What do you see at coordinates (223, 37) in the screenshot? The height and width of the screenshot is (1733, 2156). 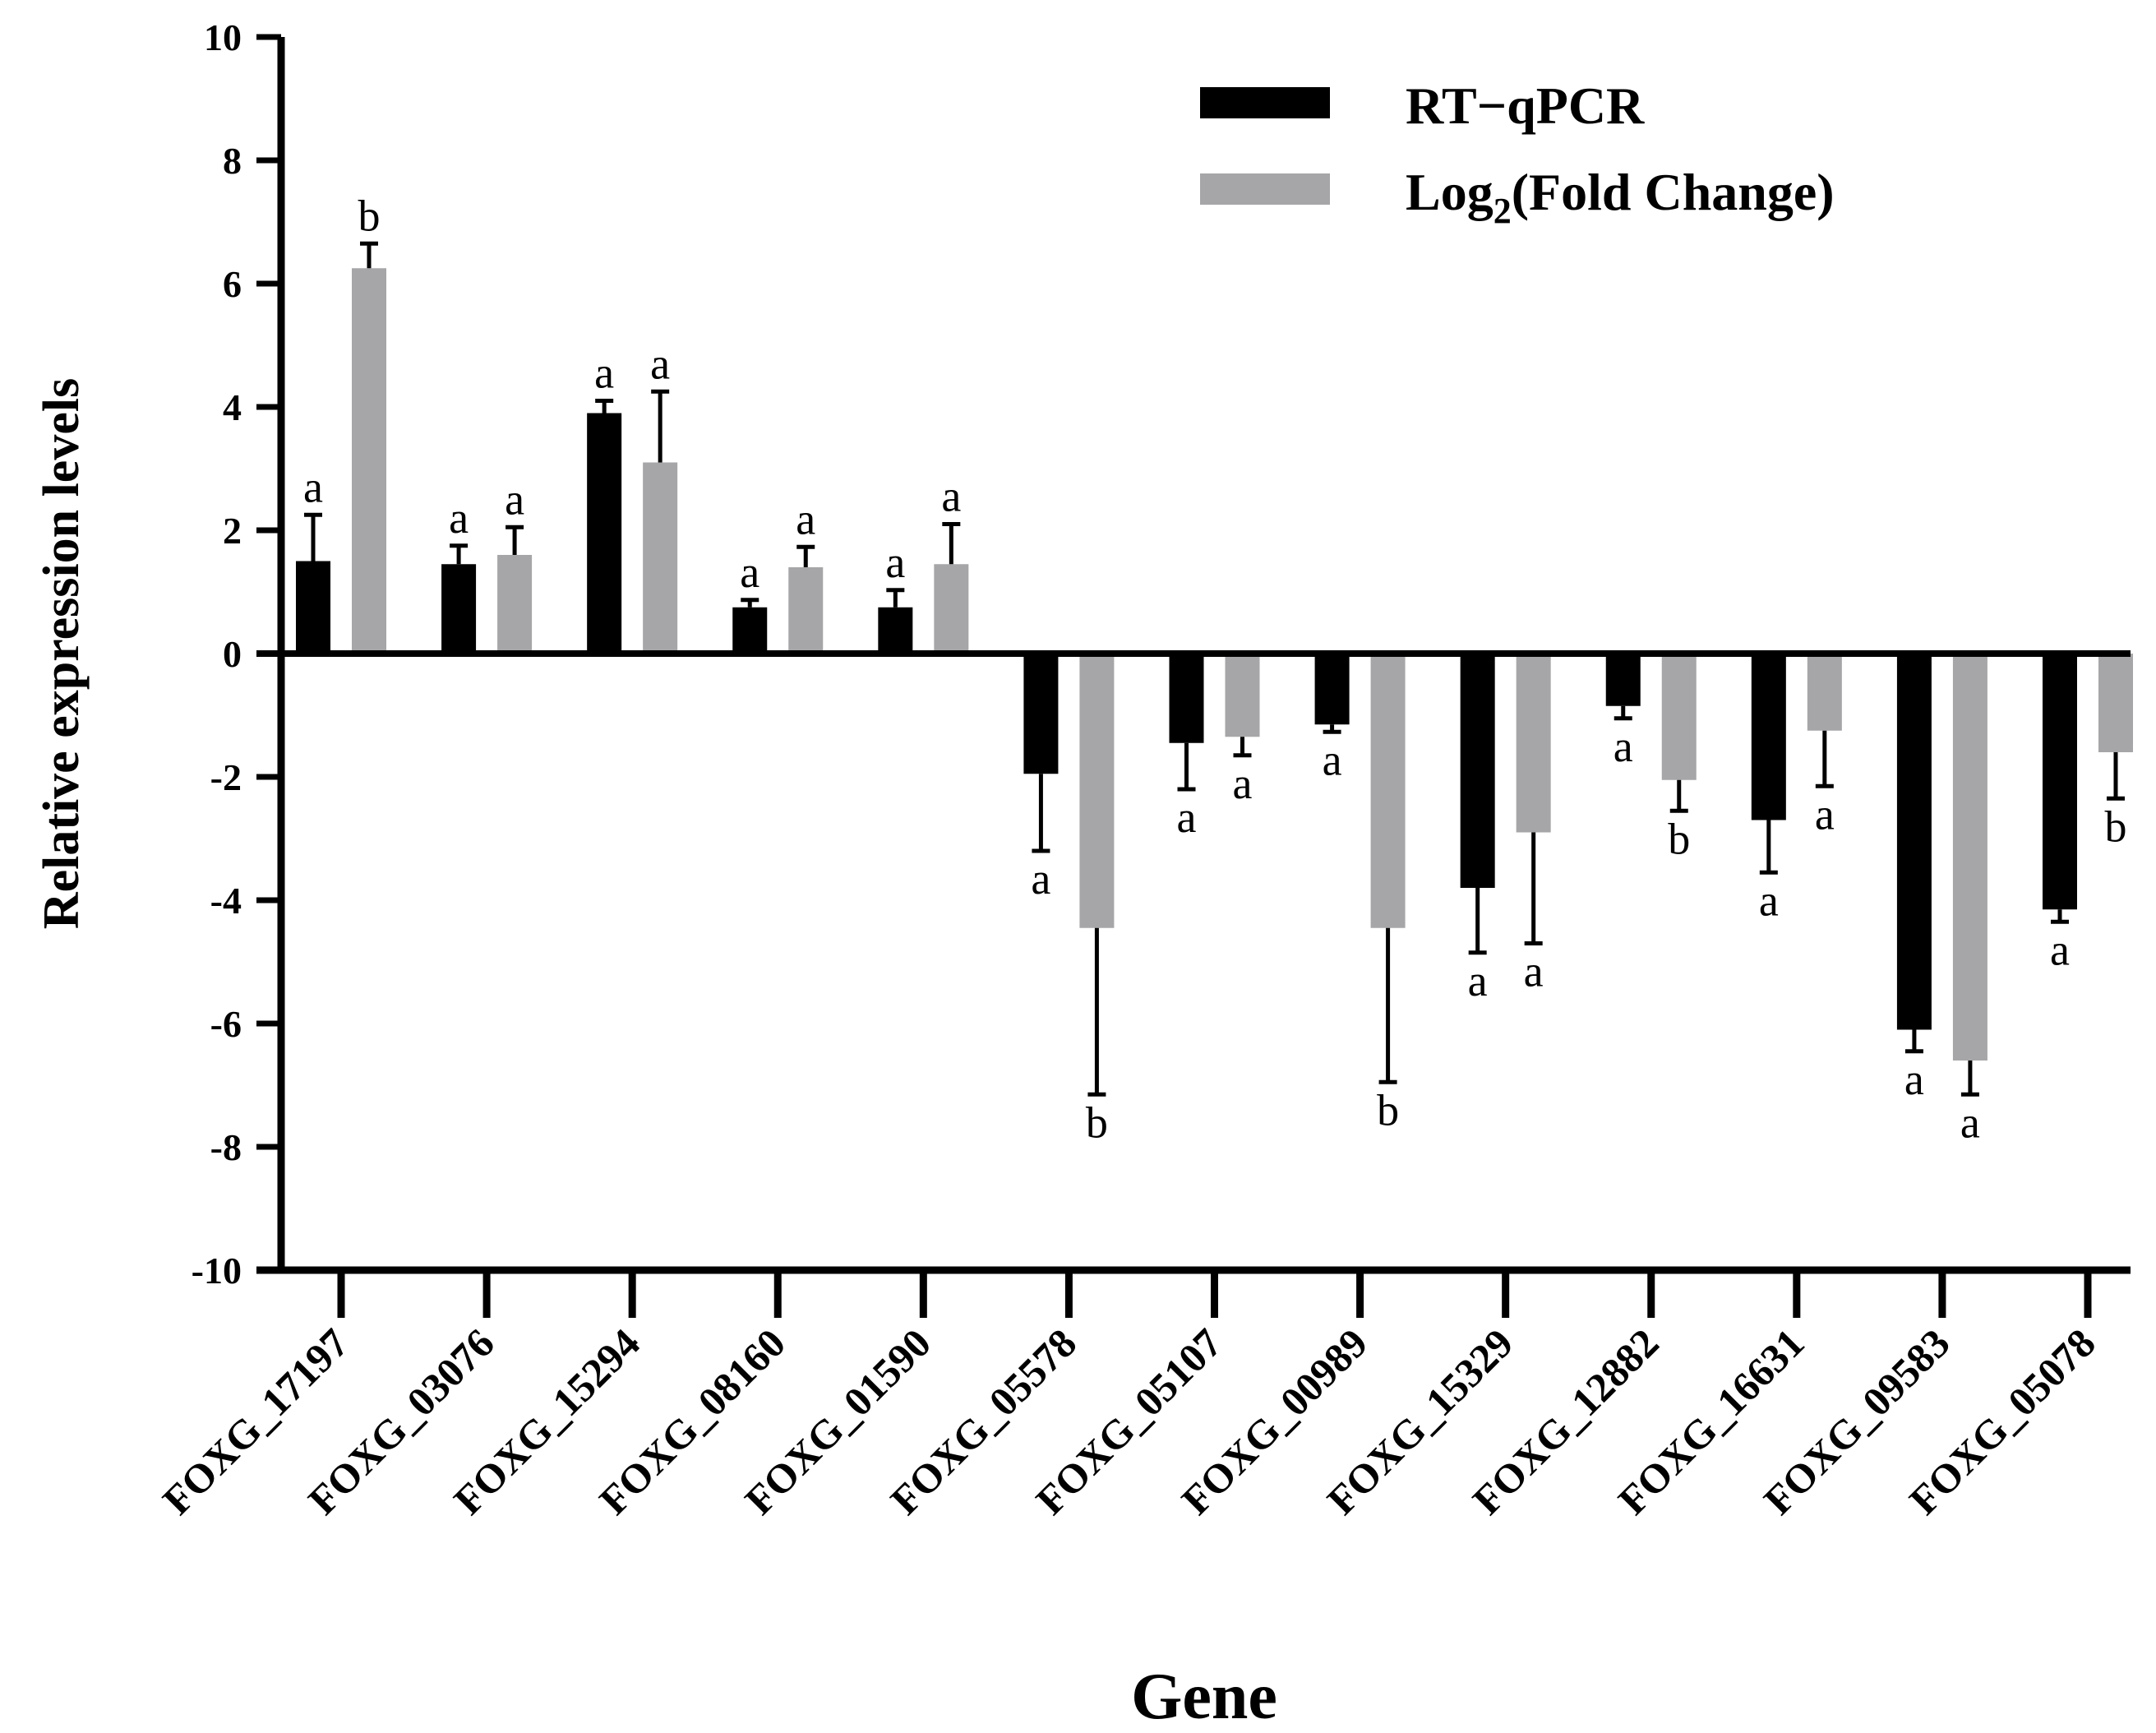 I see `y-tick-label: 10` at bounding box center [223, 37].